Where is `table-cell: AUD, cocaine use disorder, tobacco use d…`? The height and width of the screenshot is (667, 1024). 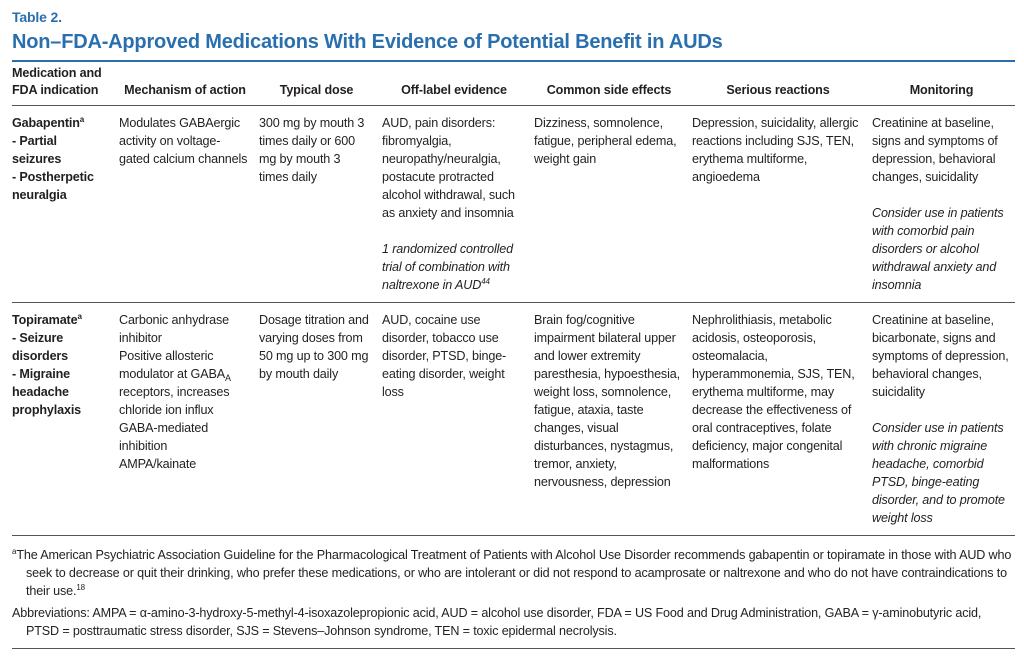
table-cell: AUD, cocaine use disorder, tobacco use d… is located at coordinates (454, 419).